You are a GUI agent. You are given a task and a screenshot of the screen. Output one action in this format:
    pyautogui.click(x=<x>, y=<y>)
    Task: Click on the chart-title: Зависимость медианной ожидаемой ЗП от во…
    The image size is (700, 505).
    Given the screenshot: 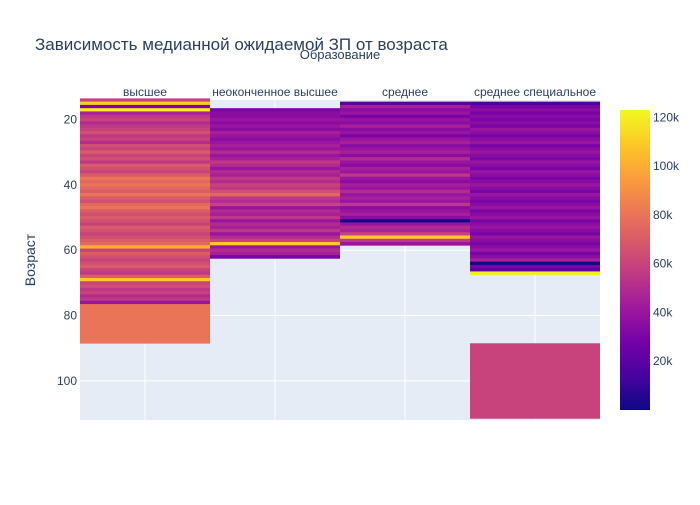 What is the action you would take?
    pyautogui.click(x=241, y=44)
    